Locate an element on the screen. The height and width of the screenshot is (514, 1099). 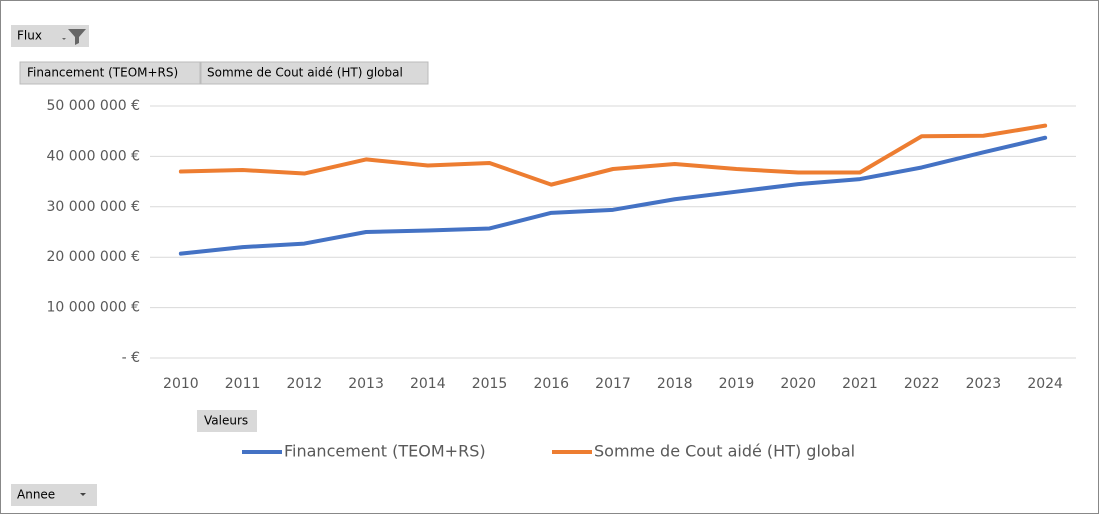
axis-field-button is located at coordinates (54, 495).